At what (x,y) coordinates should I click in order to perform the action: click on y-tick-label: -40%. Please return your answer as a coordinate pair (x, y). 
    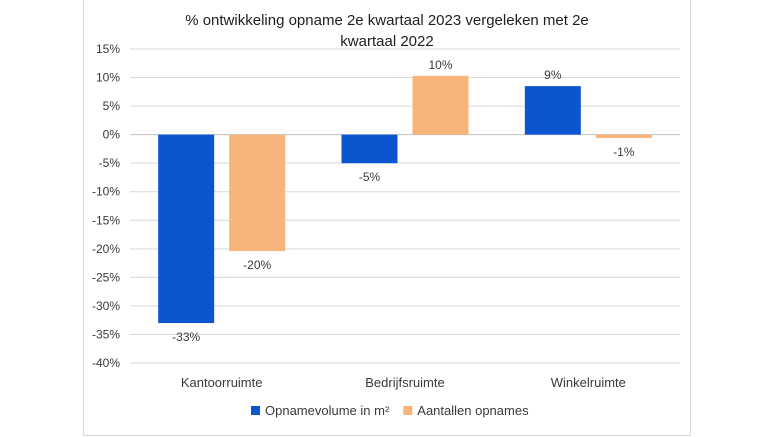
    Looking at the image, I should click on (106, 363).